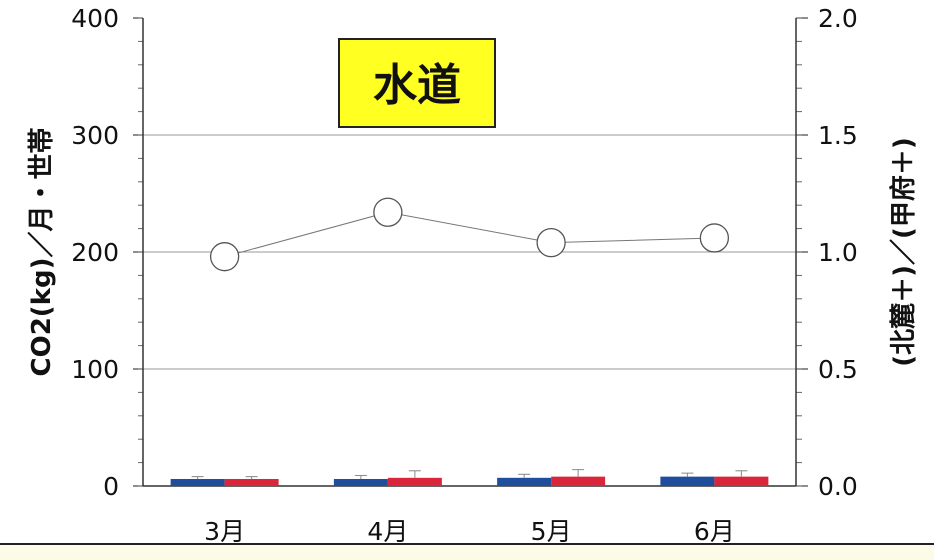 This screenshot has width=934, height=560. What do you see at coordinates (95, 18) in the screenshot?
I see `y-tick-label: 400` at bounding box center [95, 18].